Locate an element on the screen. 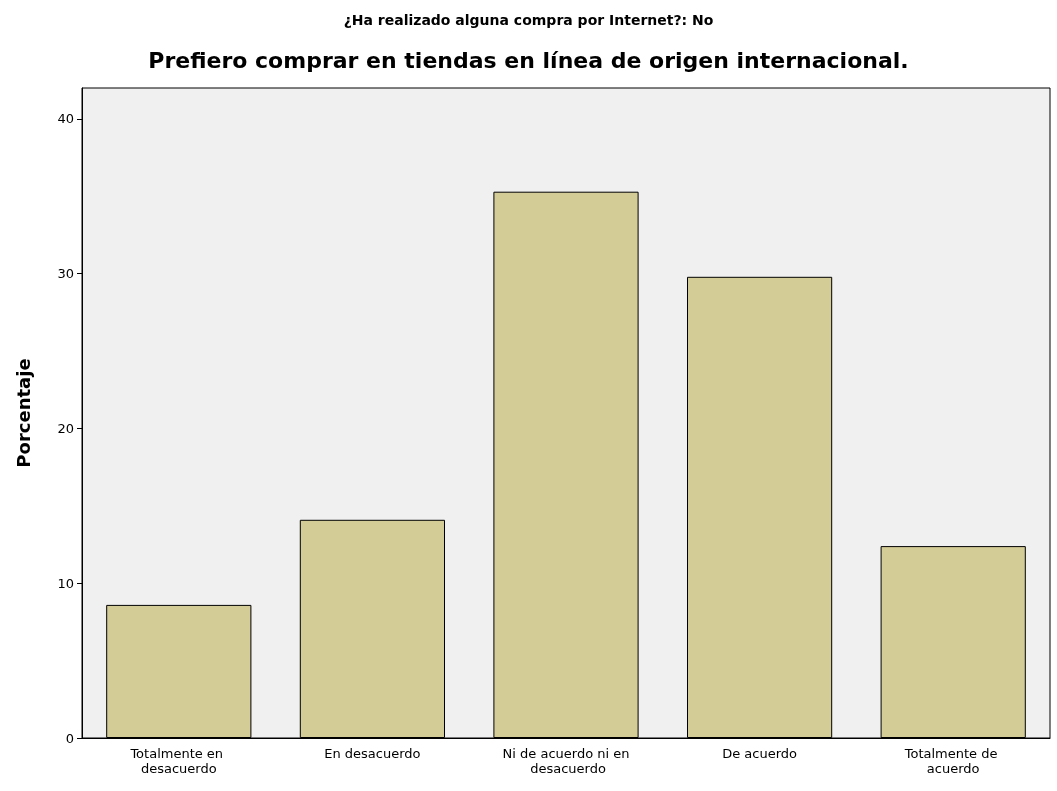 The width and height of the screenshot is (1057, 791). y-tick-label: 10 is located at coordinates (65, 583).